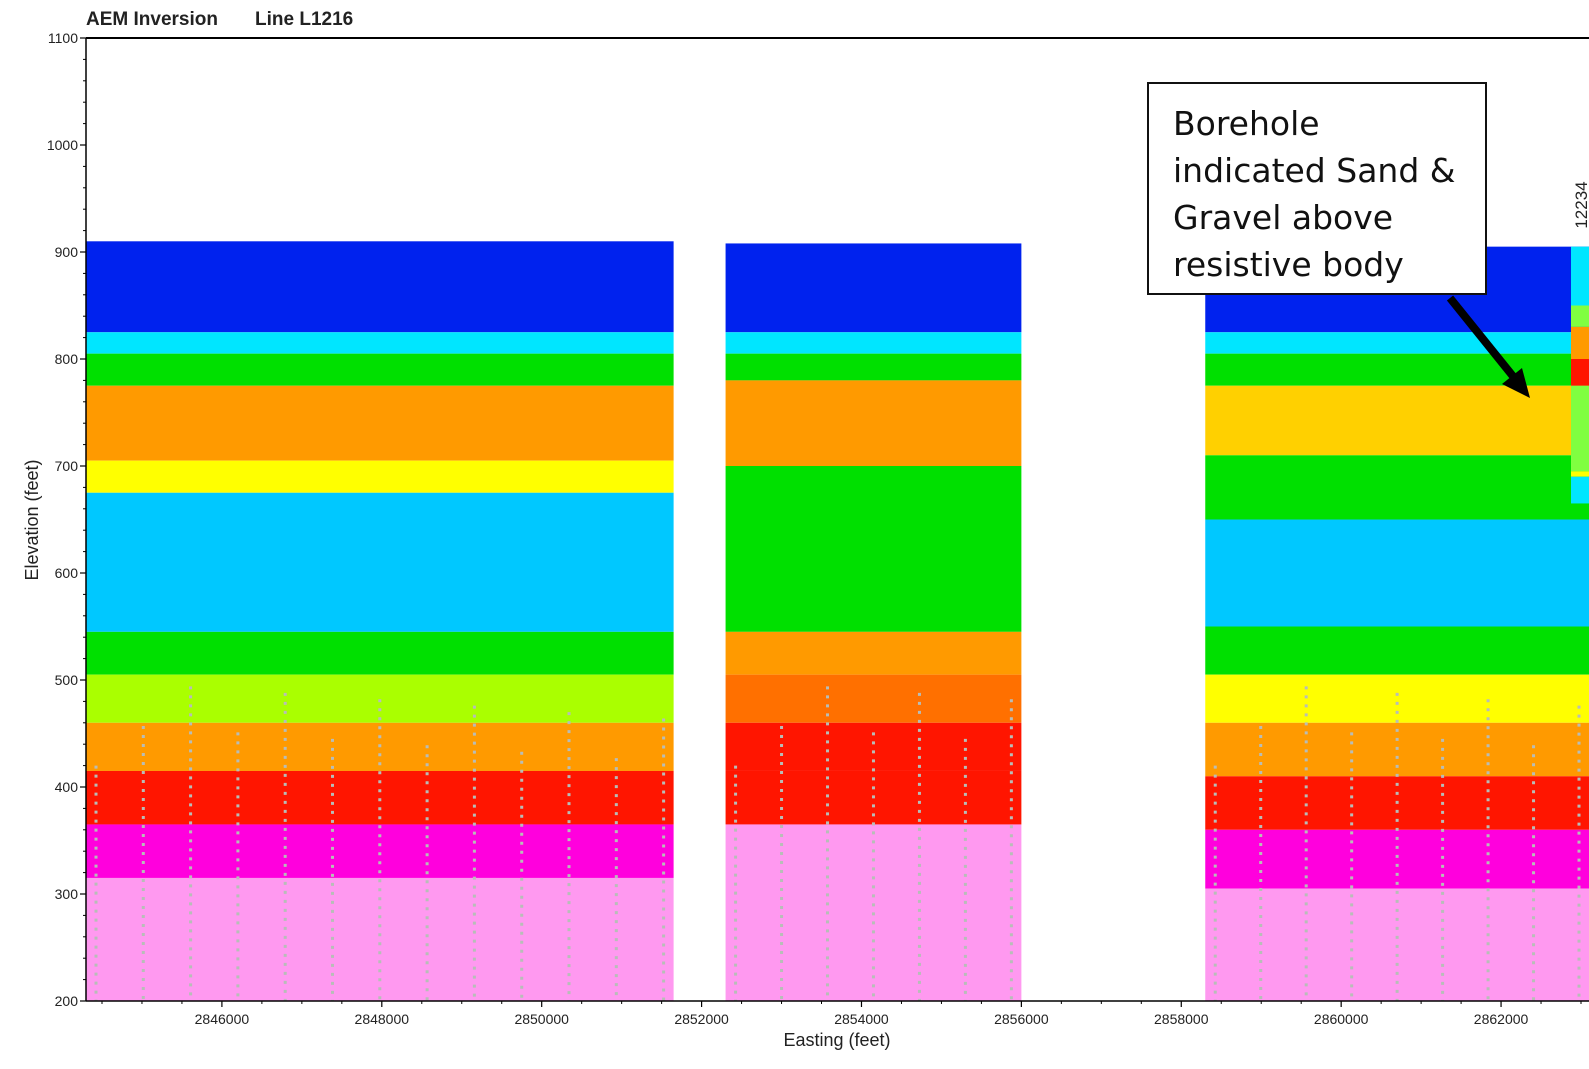  What do you see at coordinates (701, 1019) in the screenshot?
I see `x-tick-label: 2852000` at bounding box center [701, 1019].